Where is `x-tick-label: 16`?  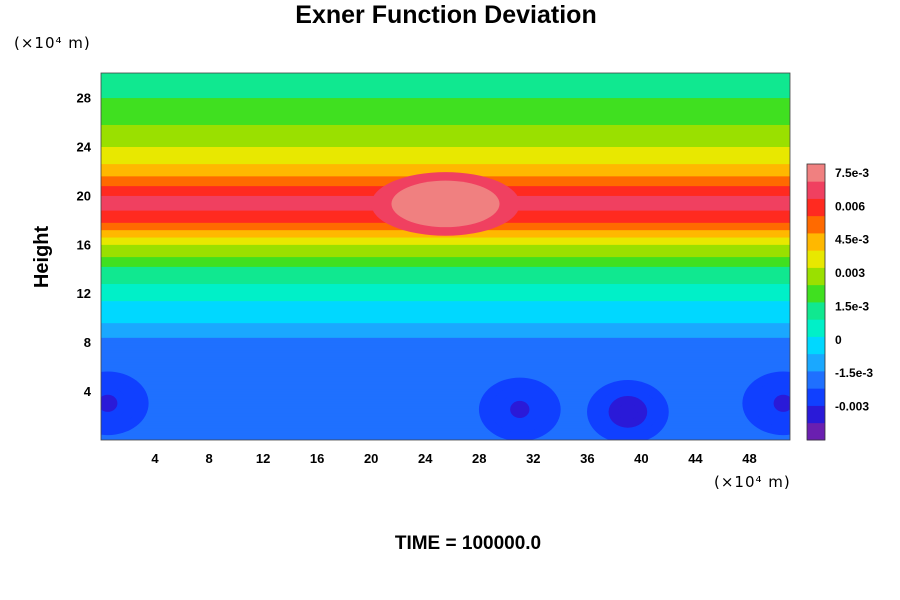 x-tick-label: 16 is located at coordinates (317, 458).